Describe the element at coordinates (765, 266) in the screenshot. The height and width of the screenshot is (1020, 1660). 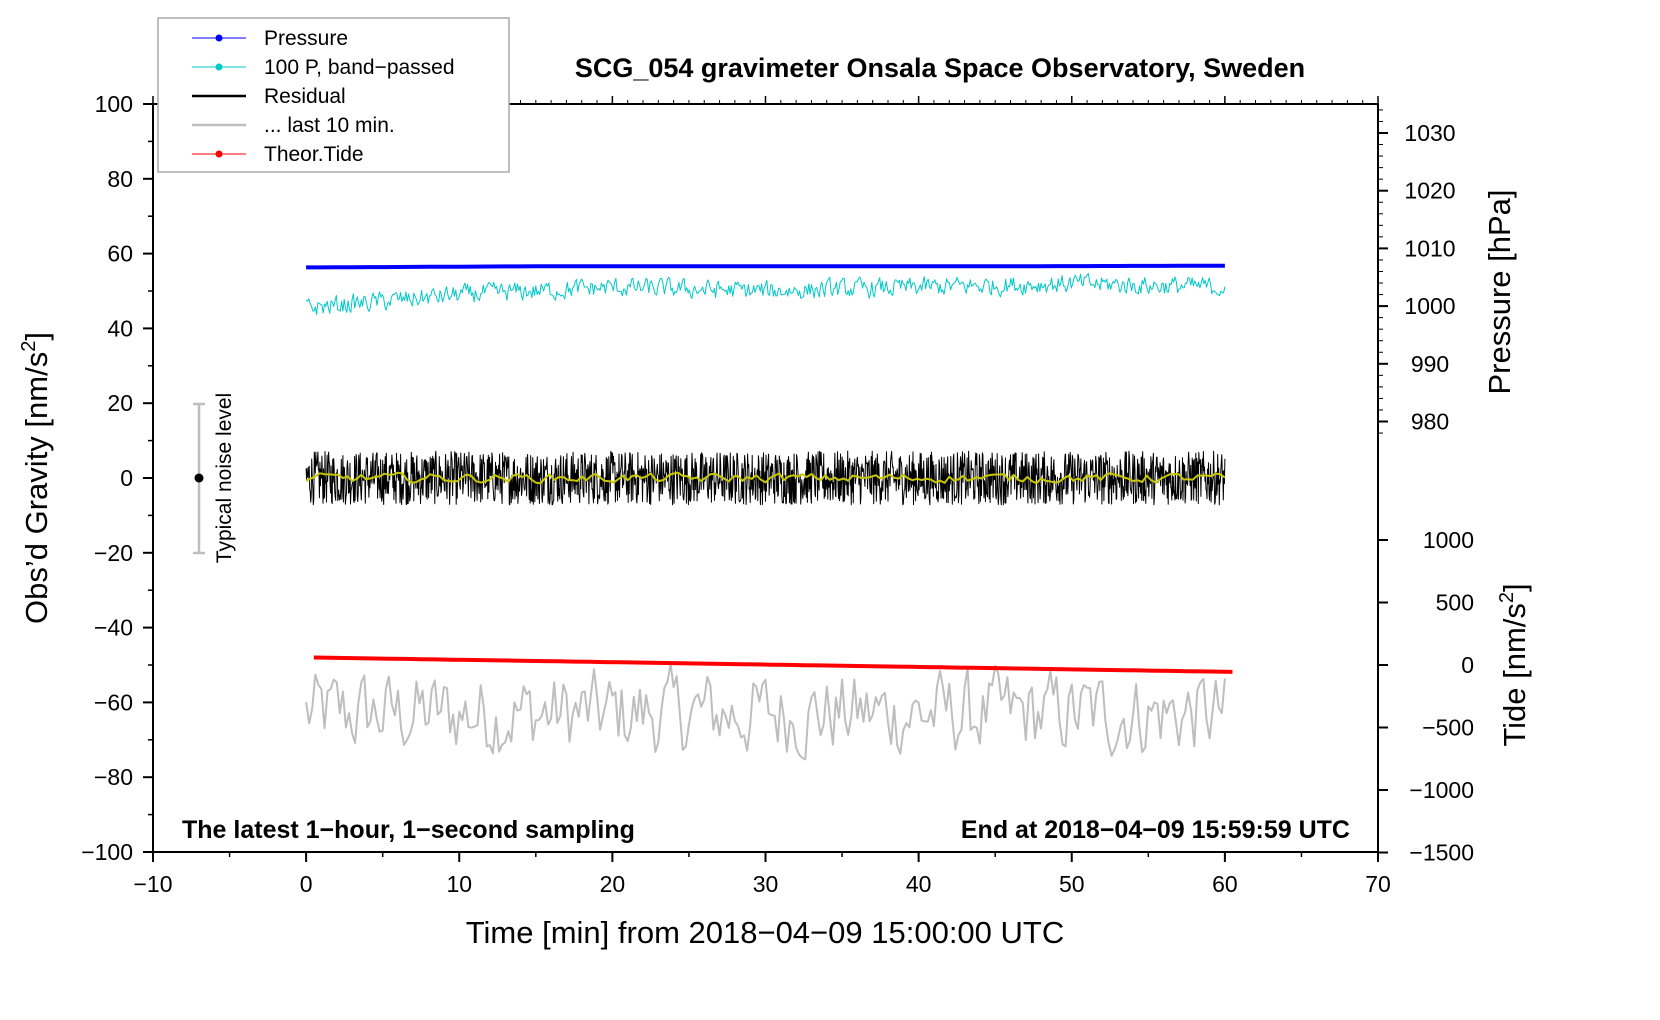
I see `series-pressure` at that location.